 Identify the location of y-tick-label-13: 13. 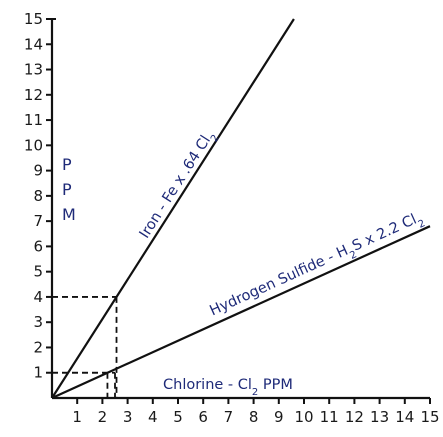
(33, 70).